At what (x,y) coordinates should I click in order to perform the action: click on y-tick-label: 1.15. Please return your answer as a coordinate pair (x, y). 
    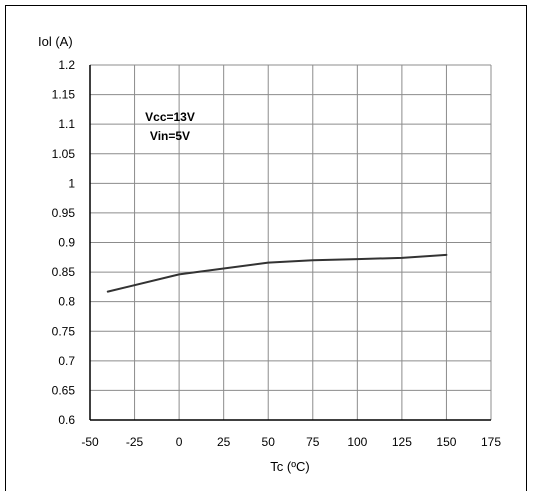
    Looking at the image, I should click on (64, 95).